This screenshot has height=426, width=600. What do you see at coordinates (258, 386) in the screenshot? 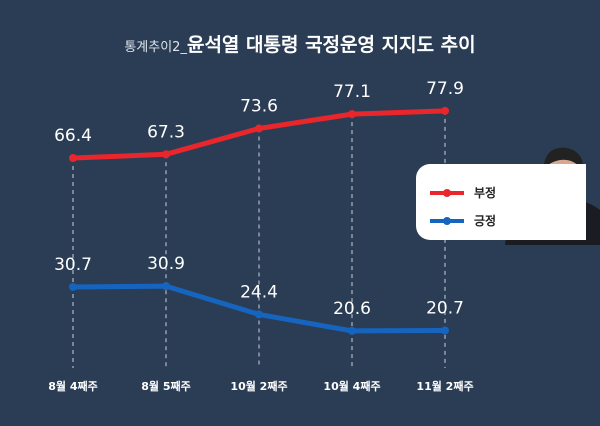
I see `x-tick-label: 10월 2째주` at bounding box center [258, 386].